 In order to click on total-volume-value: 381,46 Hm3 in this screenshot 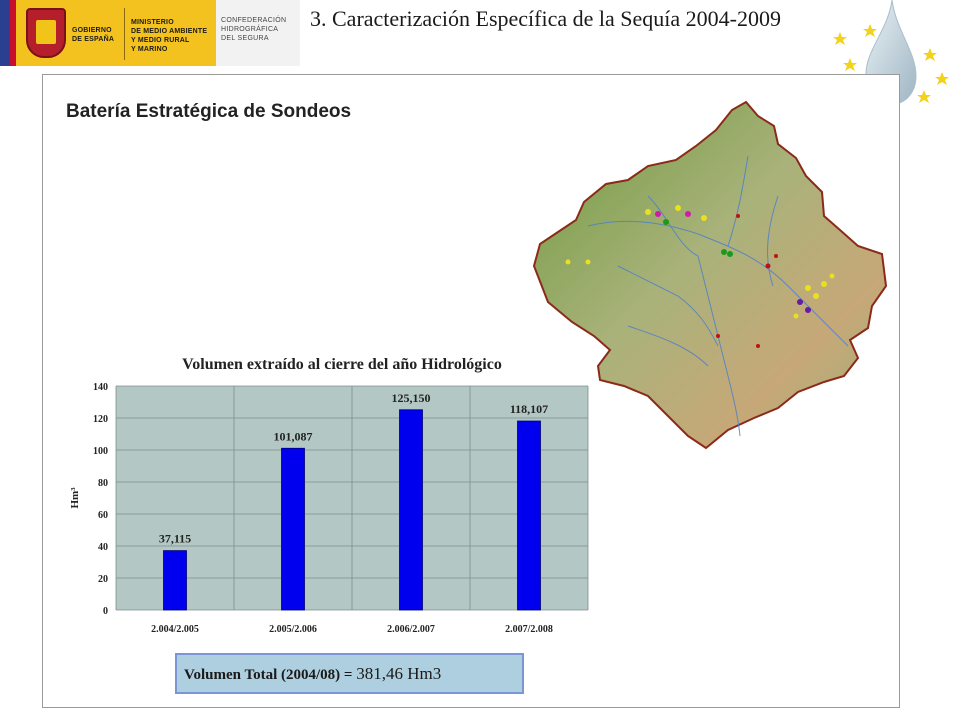, I will do `click(399, 673)`.